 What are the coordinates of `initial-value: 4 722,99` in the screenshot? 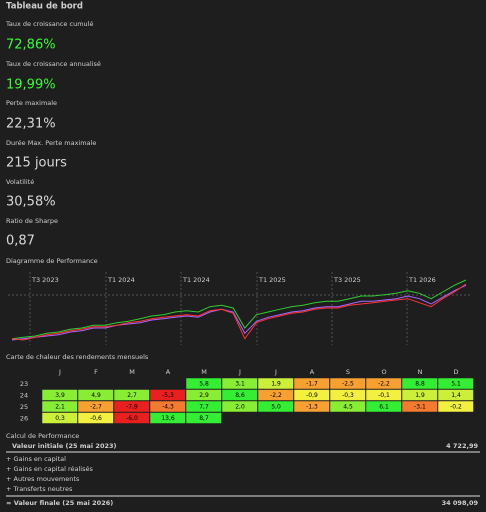 It's located at (462, 446).